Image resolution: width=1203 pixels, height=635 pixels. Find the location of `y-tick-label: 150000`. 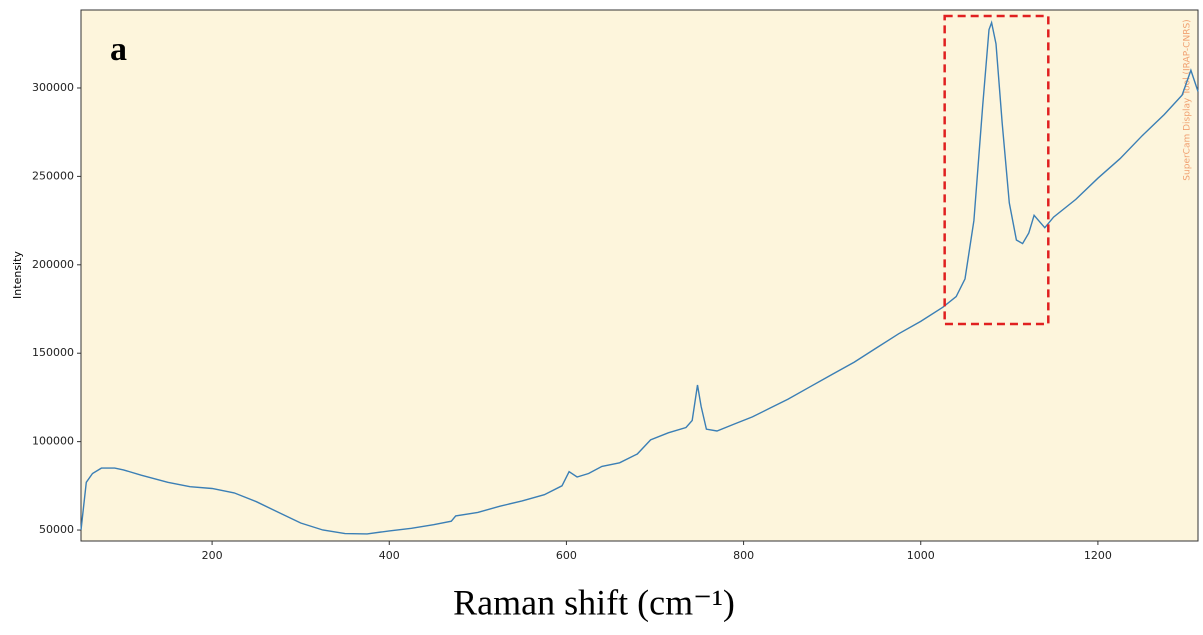

y-tick-label: 150000 is located at coordinates (53, 352).